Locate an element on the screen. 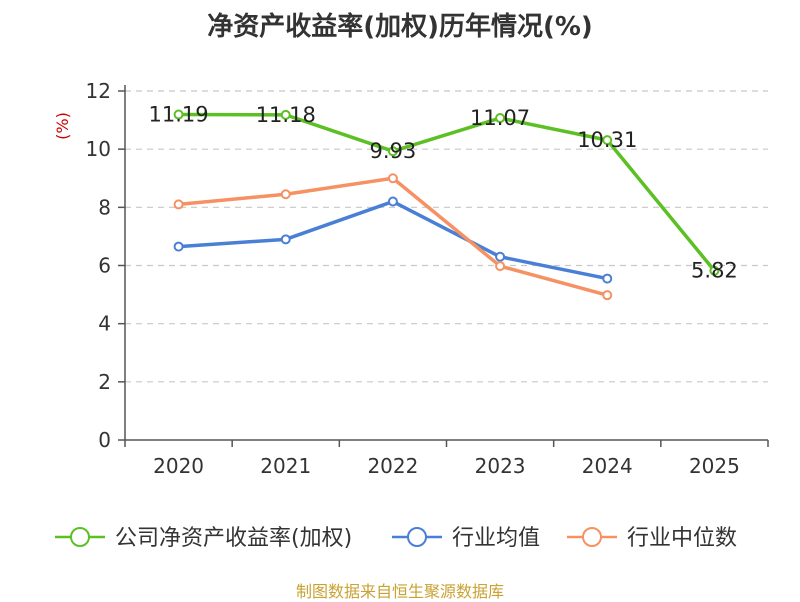 Image resolution: width=800 pixels, height=602 pixels. data-label: 11.18 is located at coordinates (286, 115).